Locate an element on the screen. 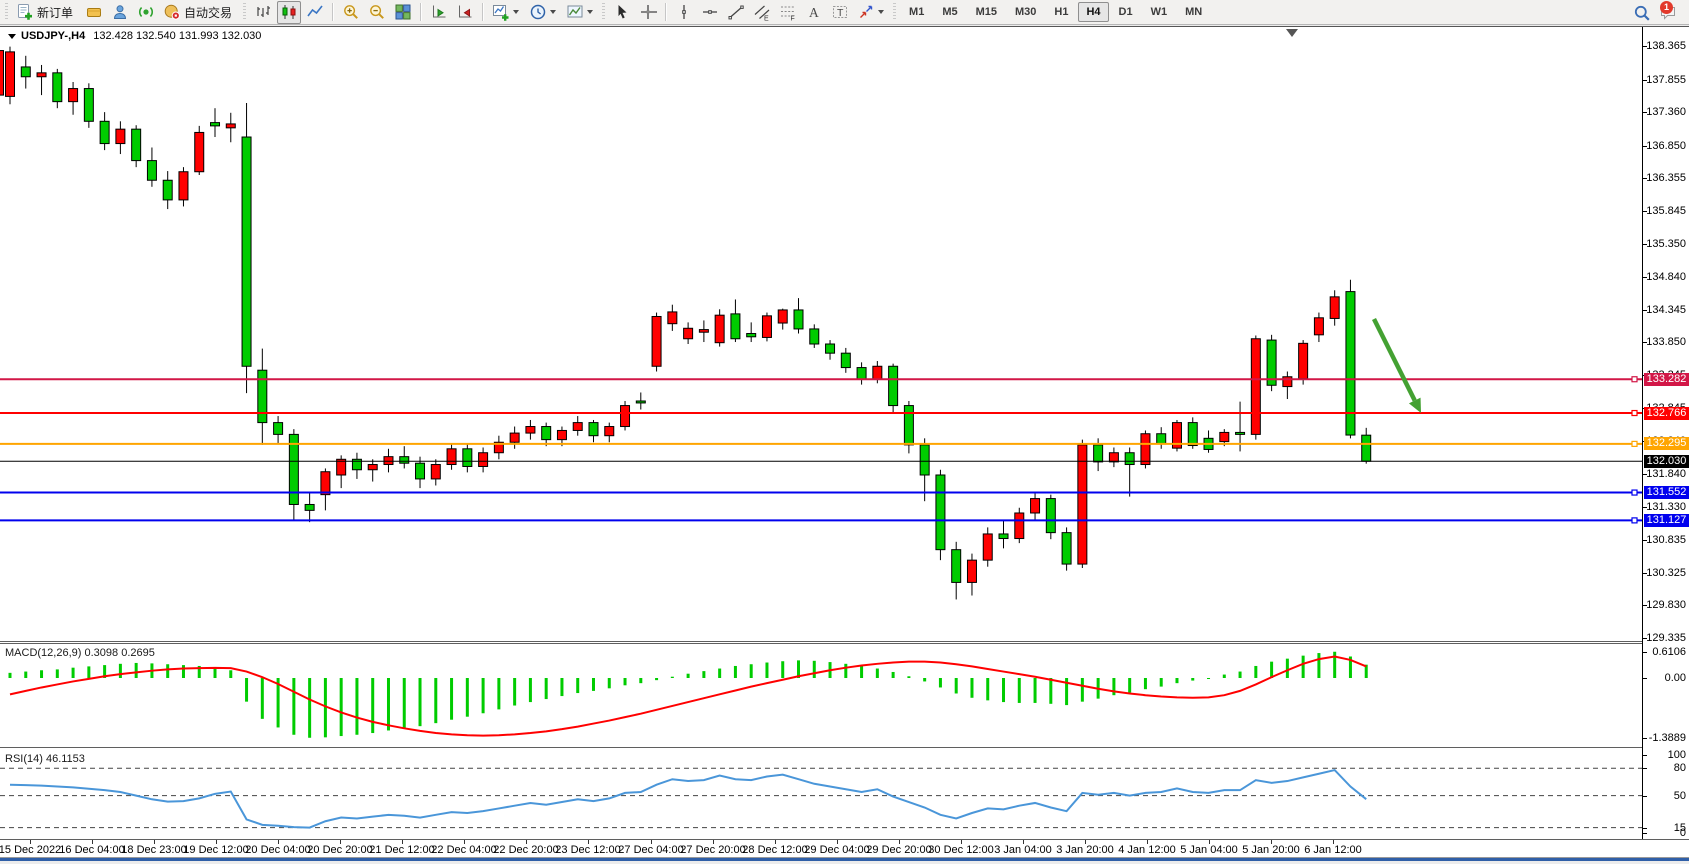 The image size is (1689, 864). toolbar: 新订单 自动交易 E F A T M1 M5 M15 M30 H1 H4 D1 W1 MN is located at coordinates (844, 12).